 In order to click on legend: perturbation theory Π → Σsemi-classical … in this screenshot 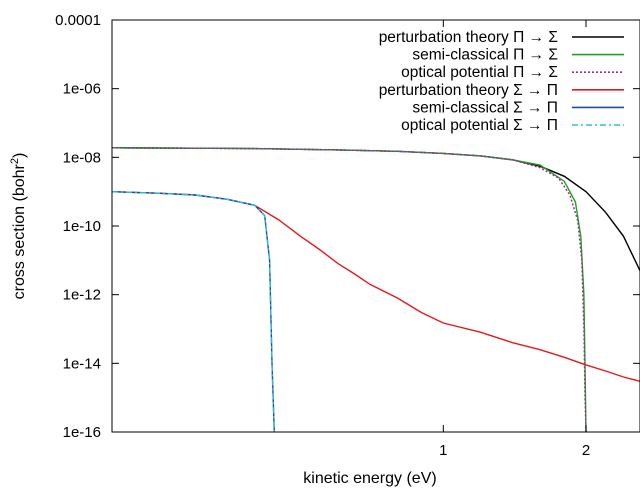, I will do `click(501, 81)`.